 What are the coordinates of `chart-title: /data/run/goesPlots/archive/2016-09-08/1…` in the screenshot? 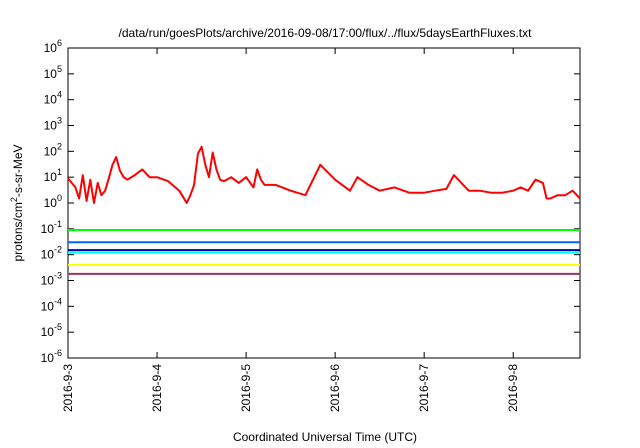 It's located at (326, 33).